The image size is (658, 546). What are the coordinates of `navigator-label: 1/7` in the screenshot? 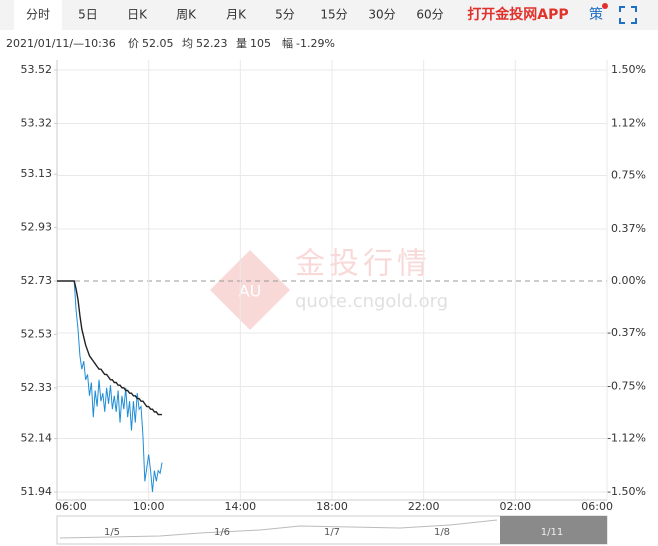 It's located at (332, 532).